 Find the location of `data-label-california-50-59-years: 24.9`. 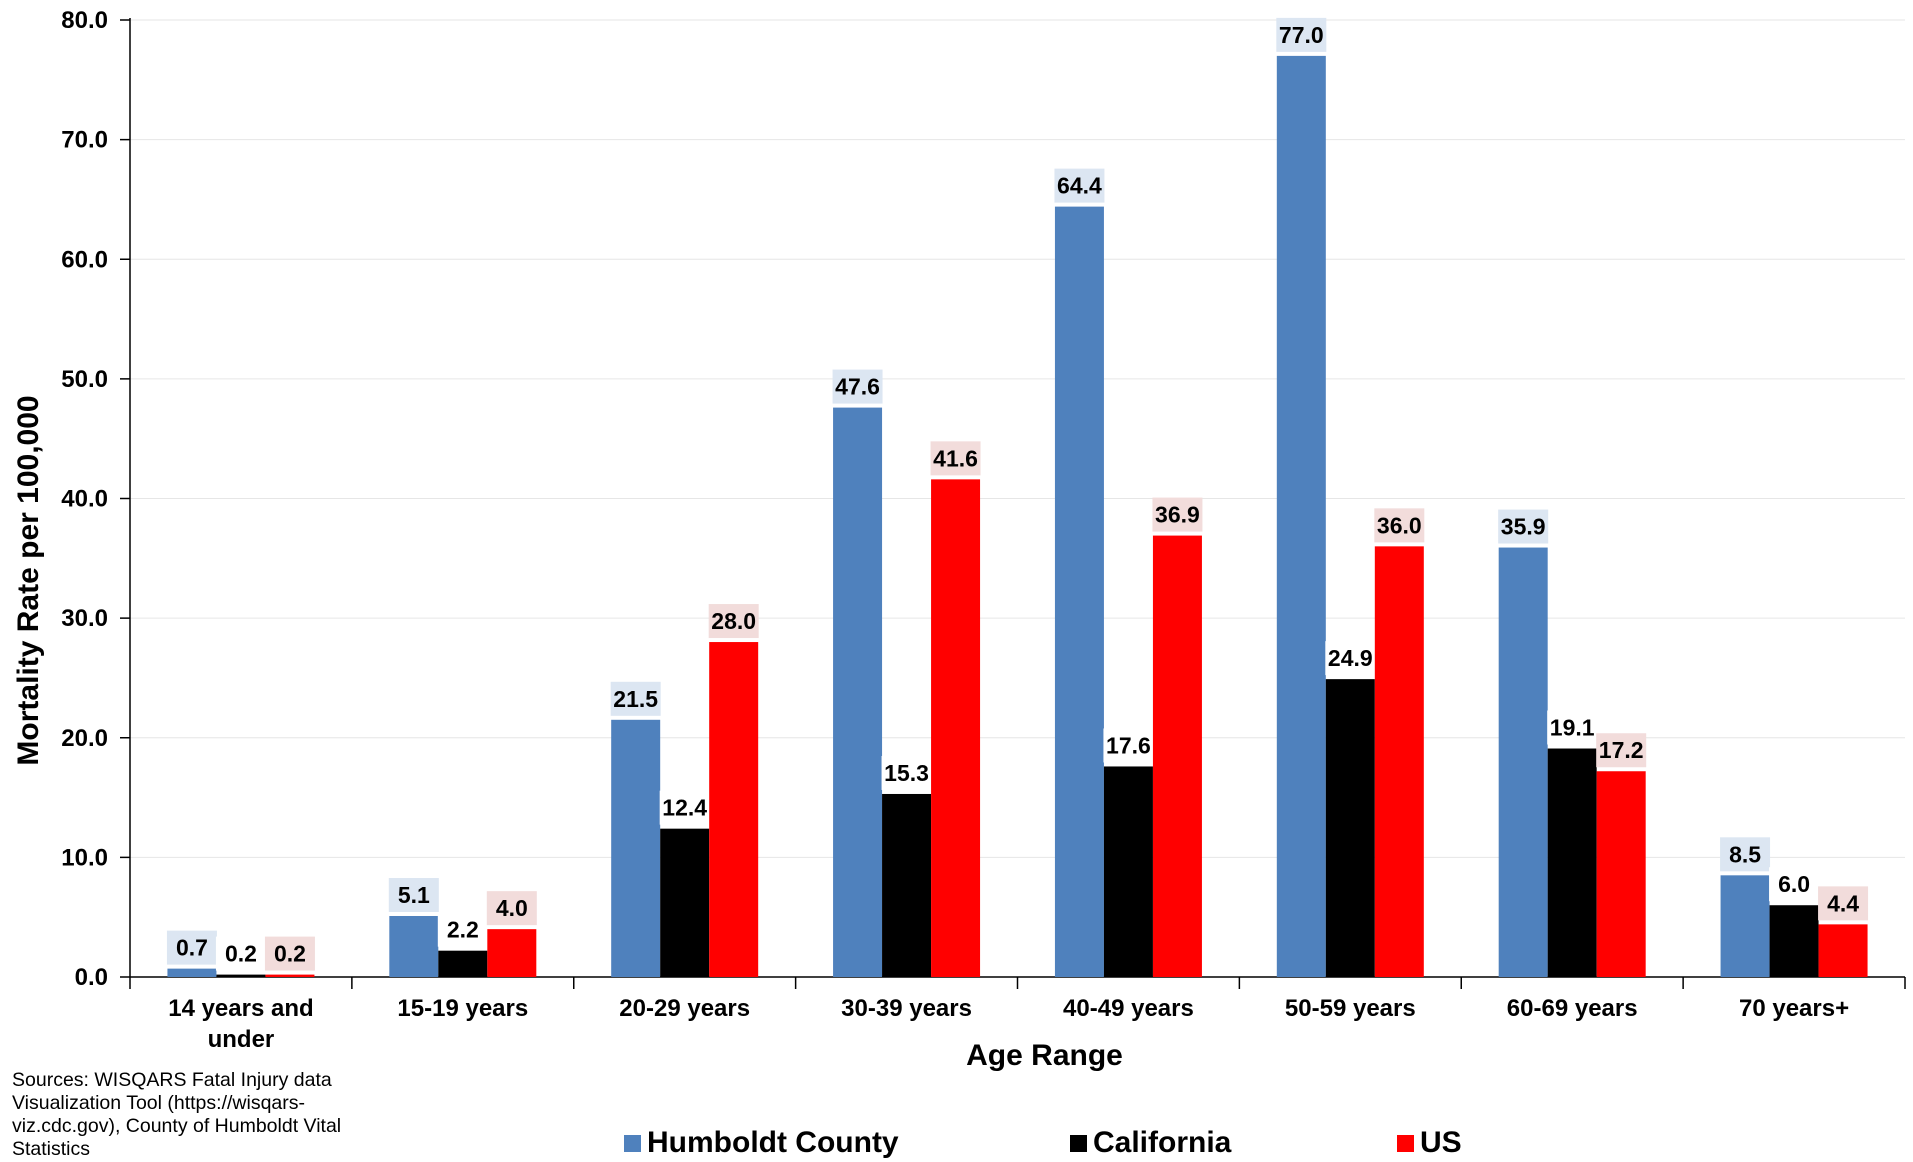

data-label-california-50-59-years: 24.9 is located at coordinates (1350, 658).